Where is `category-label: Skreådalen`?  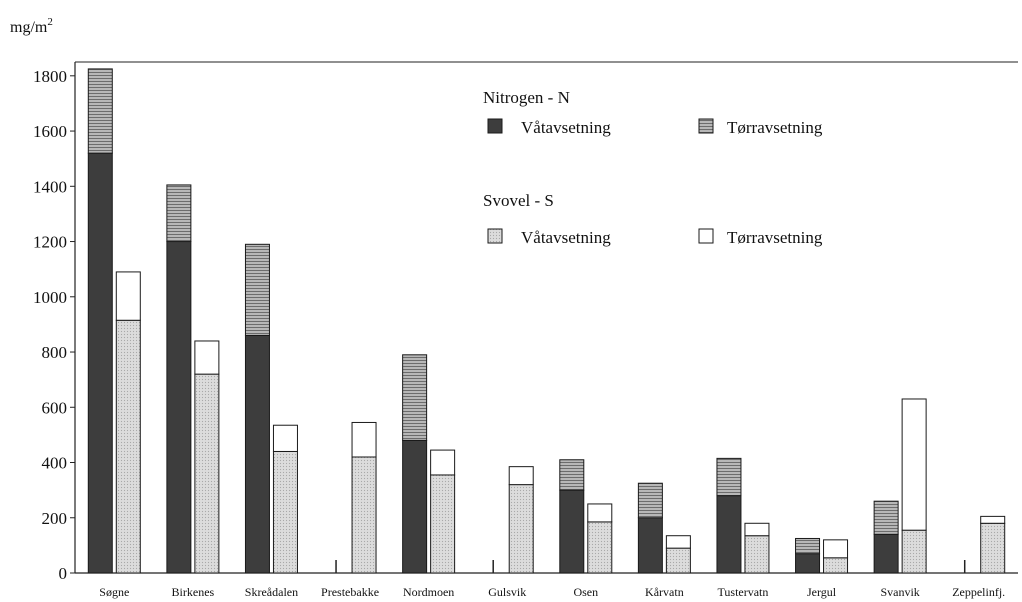
category-label: Skreådalen is located at coordinates (271, 592).